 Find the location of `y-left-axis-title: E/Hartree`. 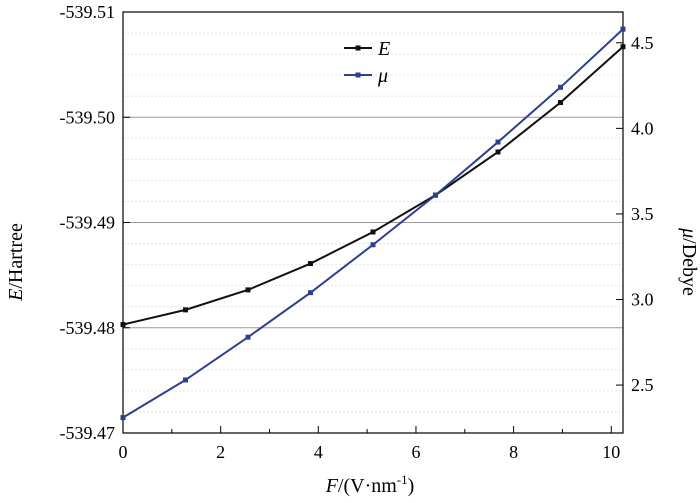

y-left-axis-title: E/Hartree is located at coordinates (16, 262).